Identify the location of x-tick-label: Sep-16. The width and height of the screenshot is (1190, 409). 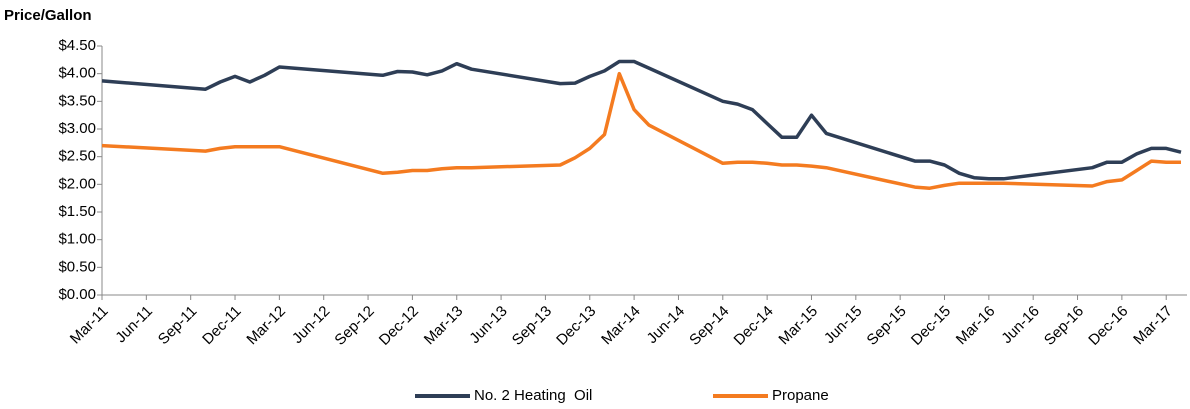
(1064, 326).